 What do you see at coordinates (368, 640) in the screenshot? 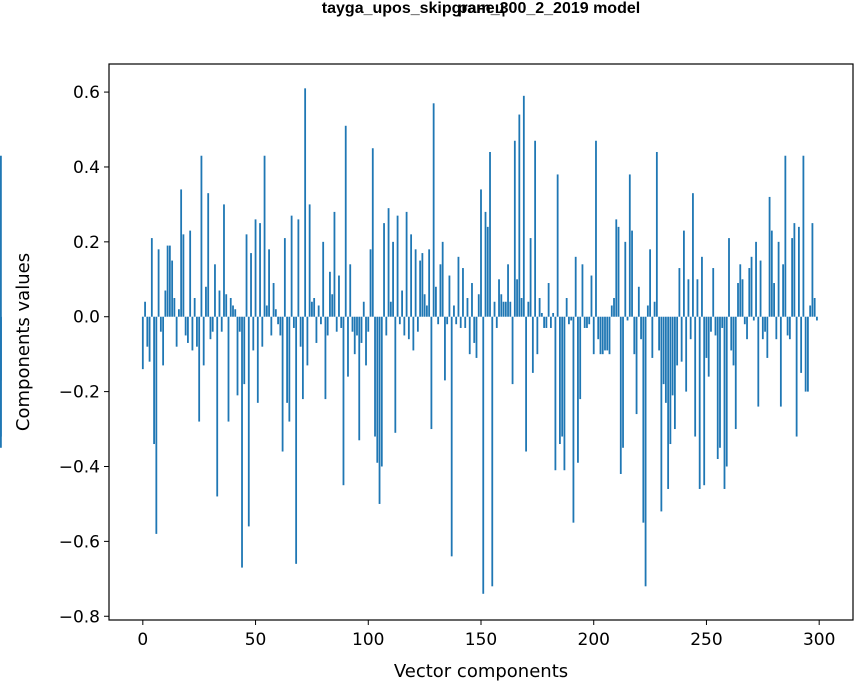
I see `x-tick-label: 100` at bounding box center [368, 640].